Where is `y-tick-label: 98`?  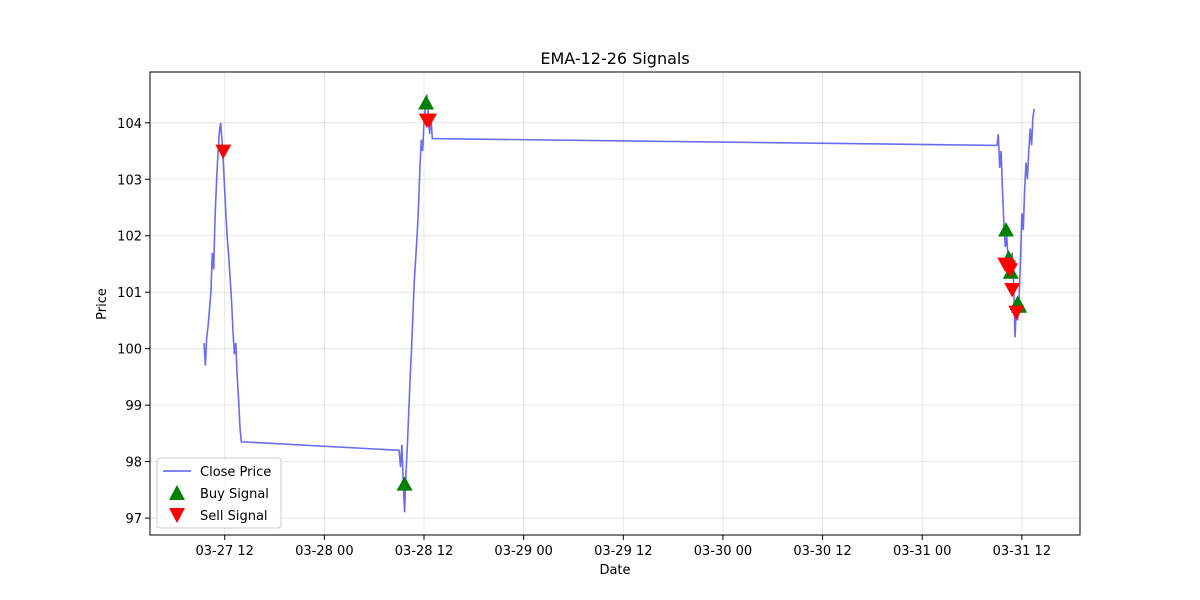 y-tick-label: 98 is located at coordinates (133, 463).